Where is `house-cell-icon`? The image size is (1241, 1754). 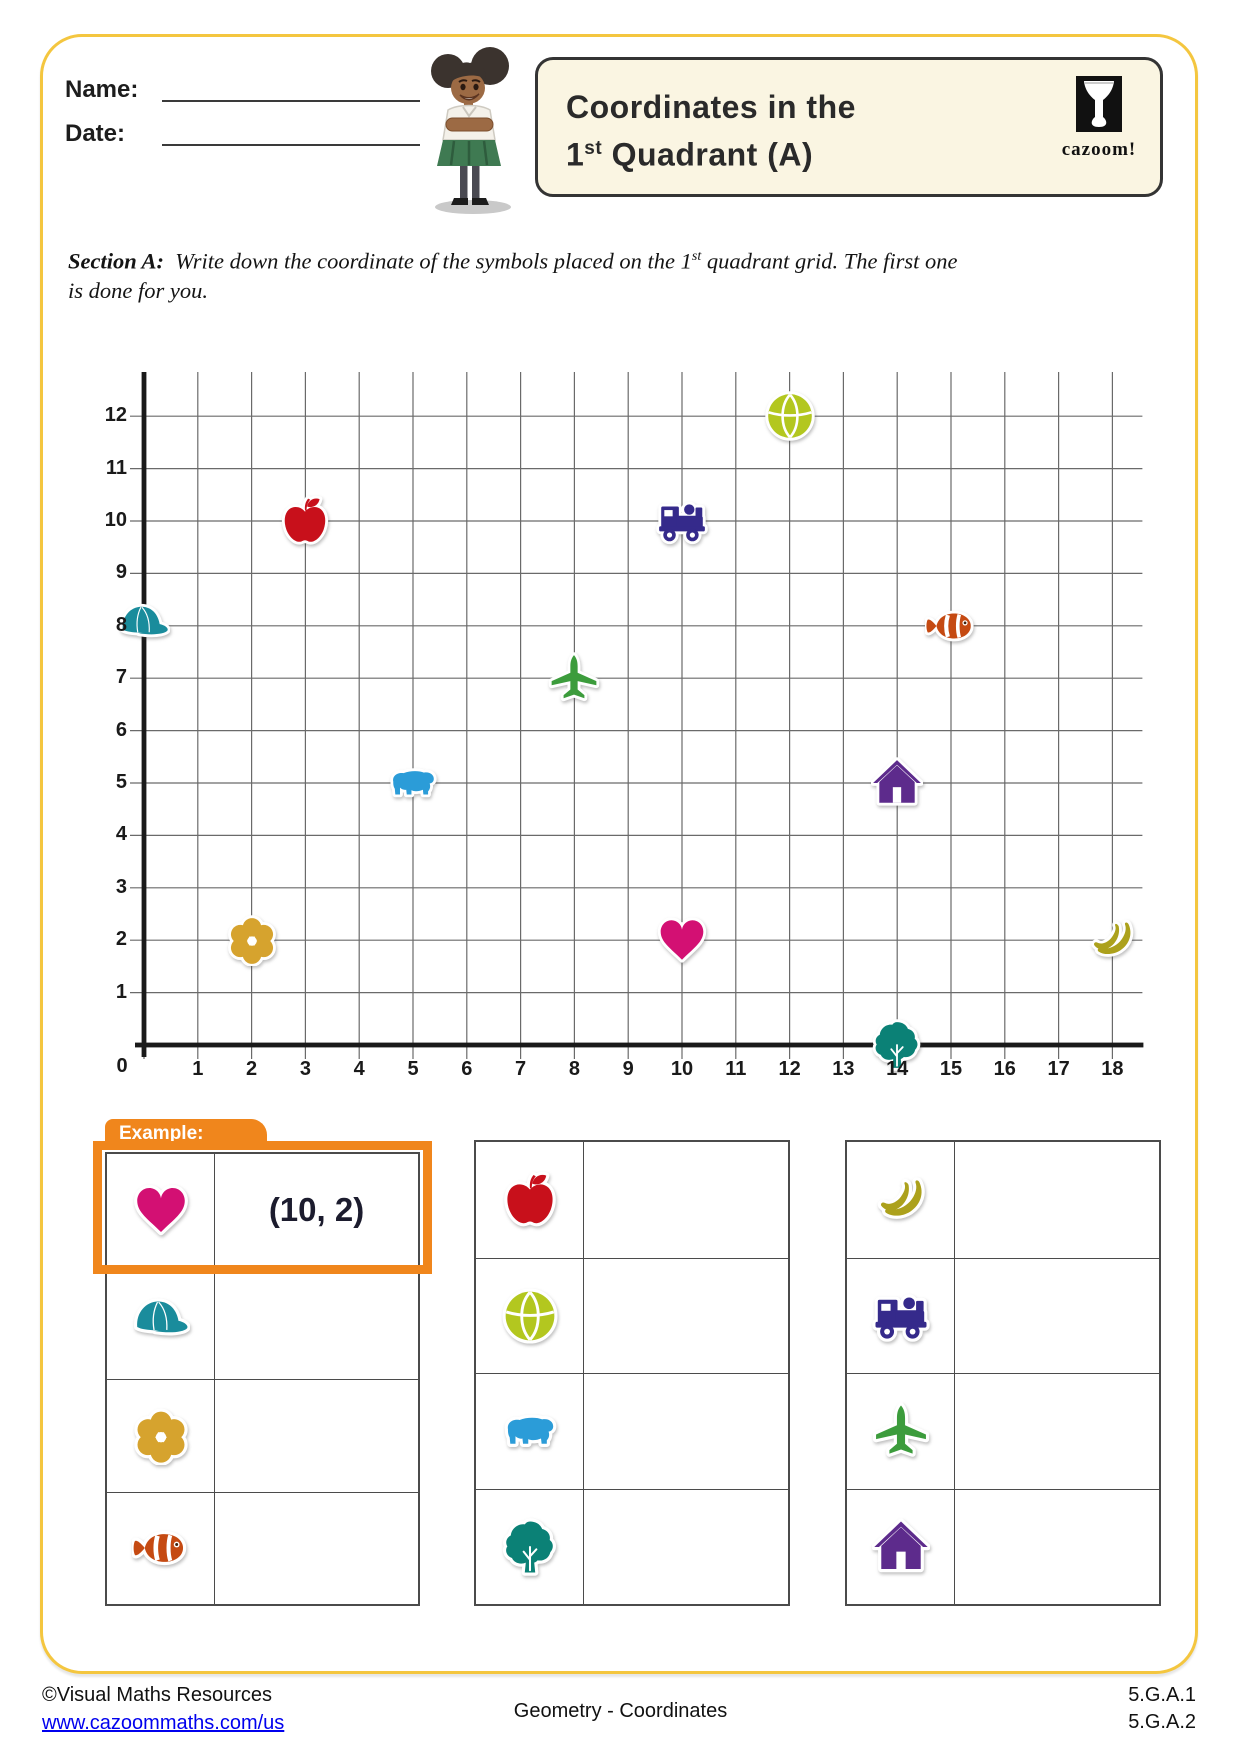
house-cell-icon is located at coordinates (901, 1546).